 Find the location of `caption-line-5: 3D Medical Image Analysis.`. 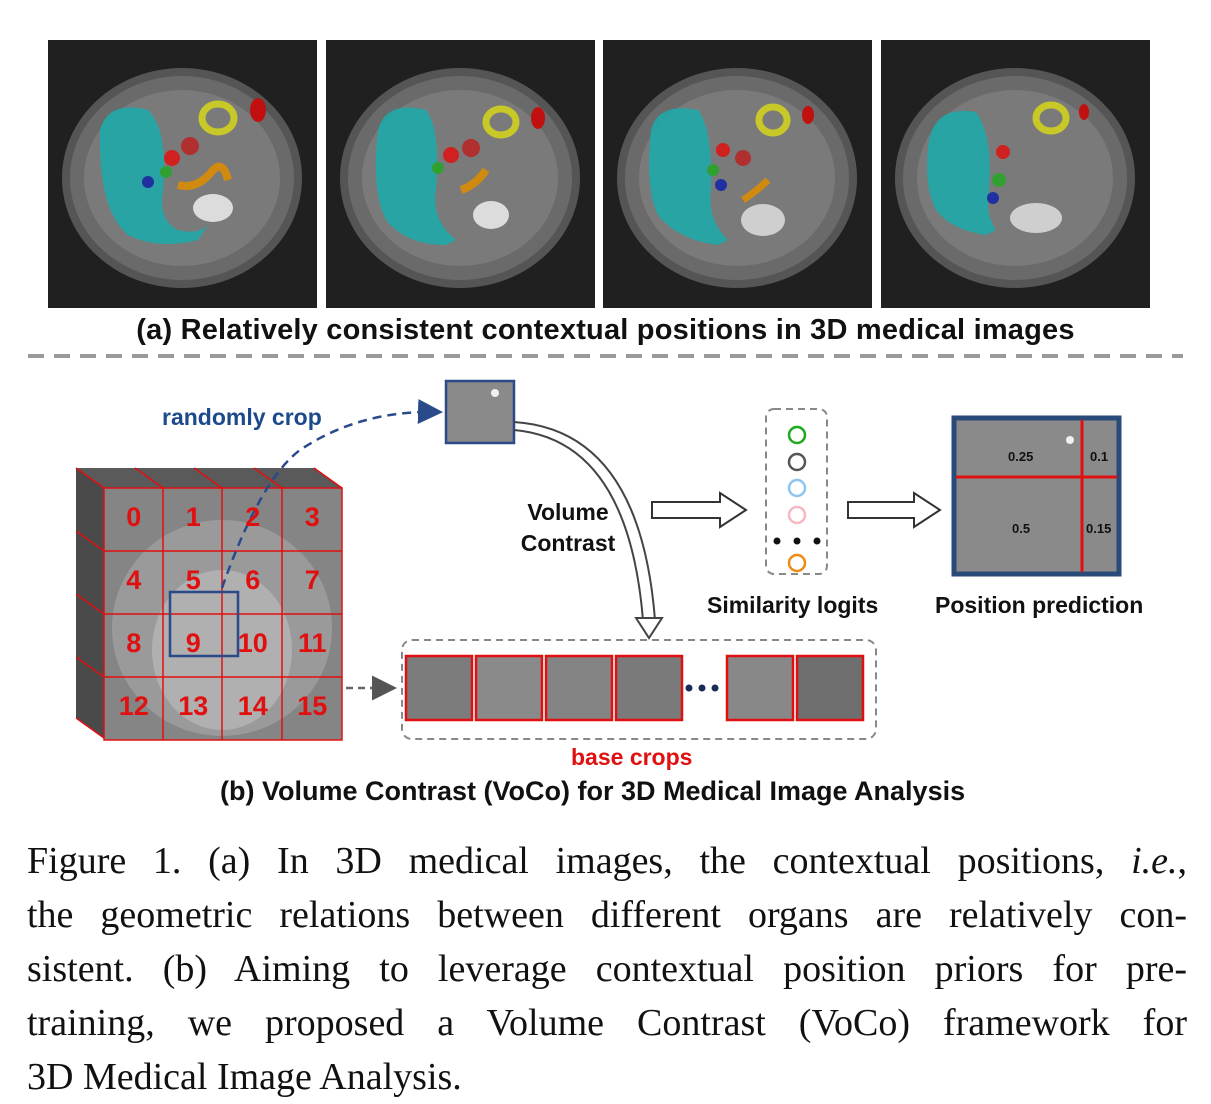

caption-line-5: 3D Medical Image Analysis. is located at coordinates (244, 1077).